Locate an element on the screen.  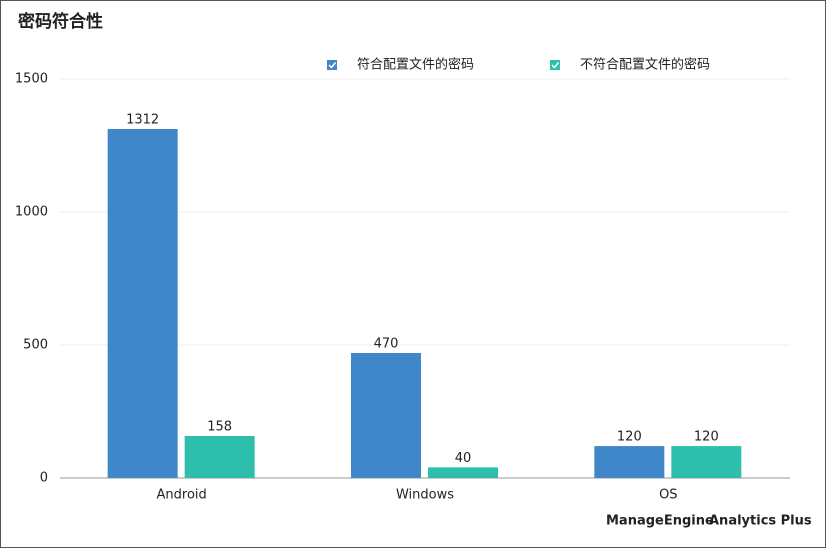
y-tick-label: 1500 is located at coordinates (31, 79).